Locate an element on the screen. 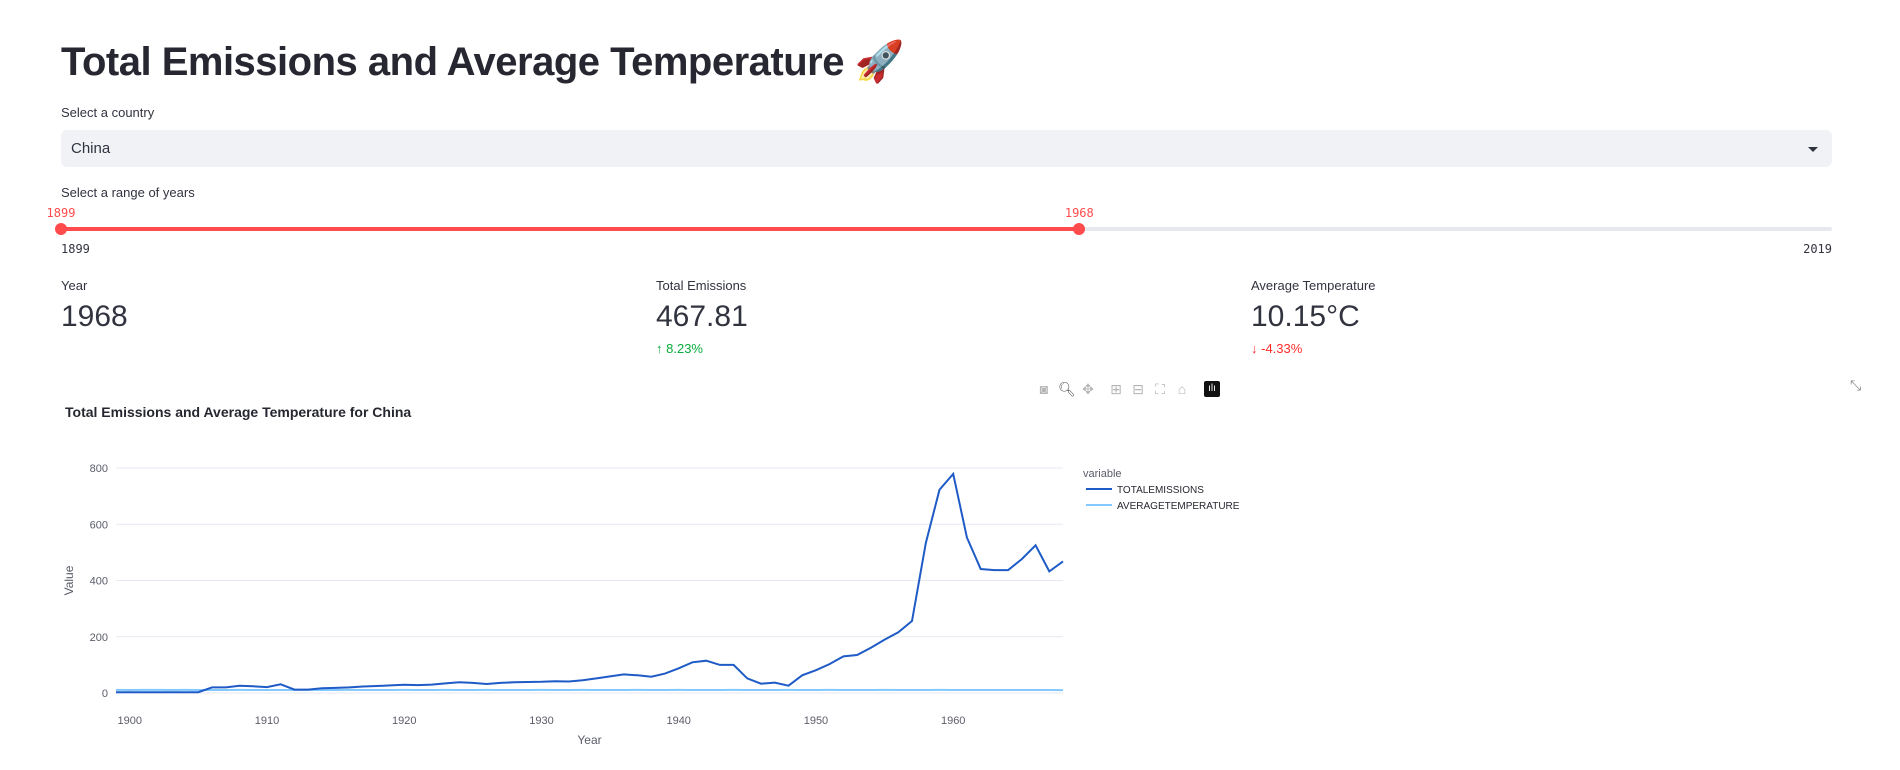 This screenshot has height=770, width=1900. zoom-icon: 🔍︎ is located at coordinates (1067, 389).